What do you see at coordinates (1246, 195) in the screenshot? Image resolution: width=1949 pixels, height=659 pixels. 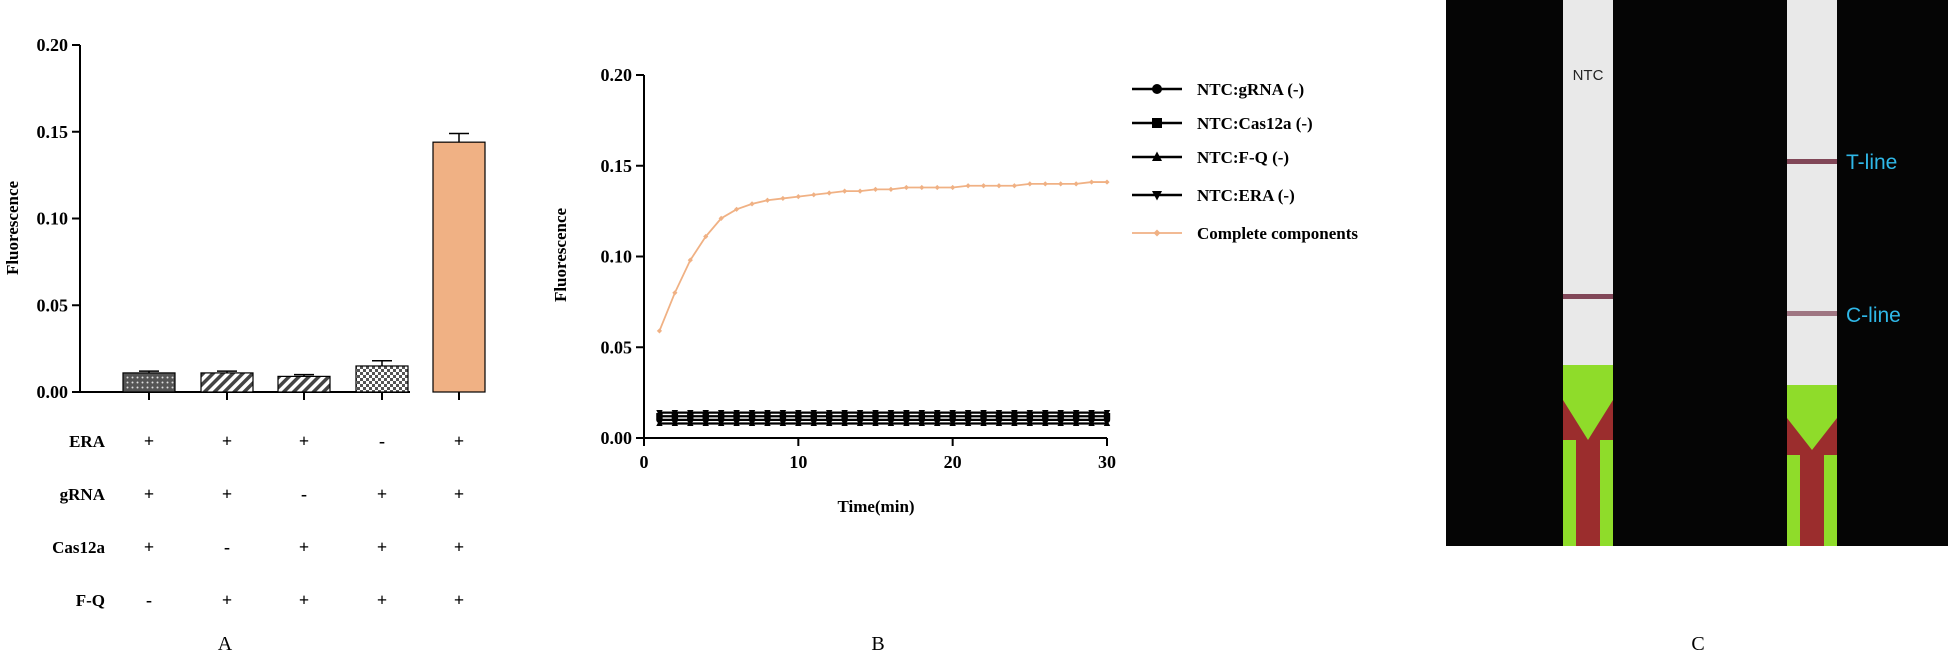 I see `b-legend-label: NTC:ERA (-)` at bounding box center [1246, 195].